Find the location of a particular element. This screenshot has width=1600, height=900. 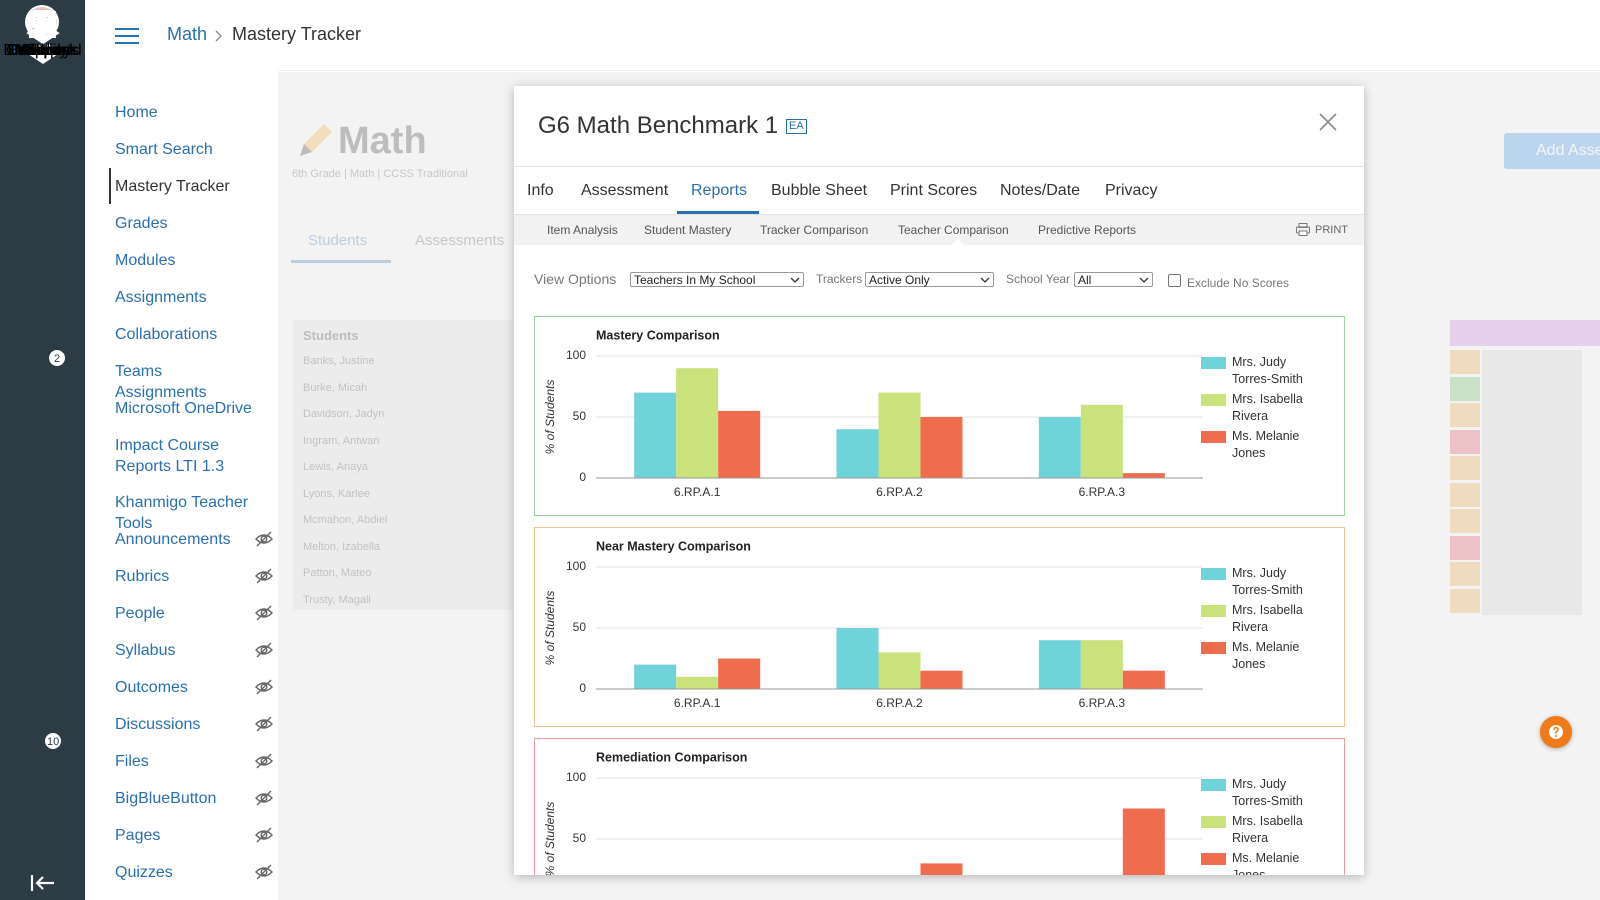

bg-student: Burke, Micah is located at coordinates (335, 387).